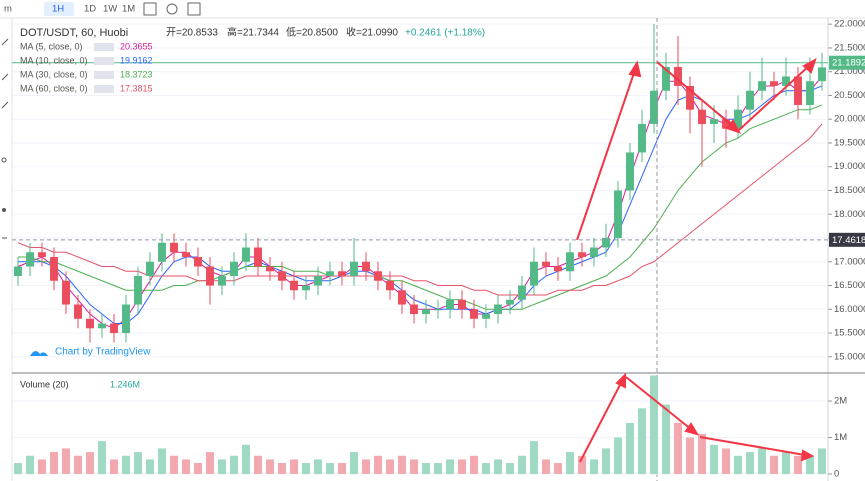  I want to click on y-tick-label: 0, so click(836, 474).